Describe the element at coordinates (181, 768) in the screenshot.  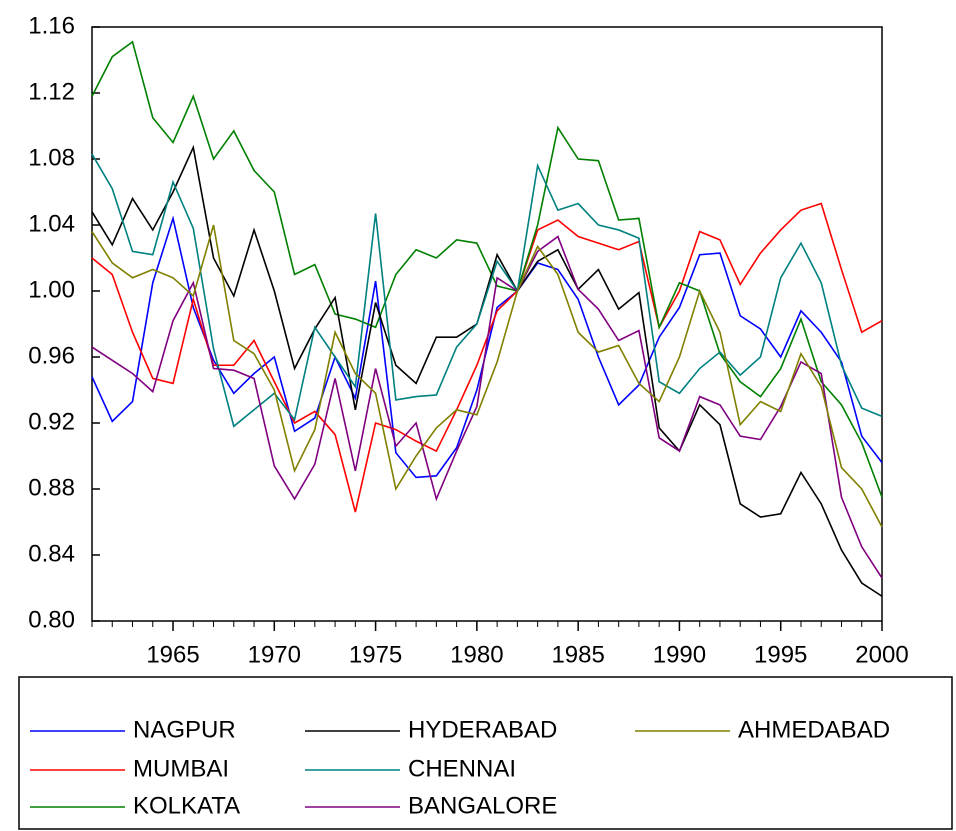
I see `legend-label: MUMBAI` at that location.